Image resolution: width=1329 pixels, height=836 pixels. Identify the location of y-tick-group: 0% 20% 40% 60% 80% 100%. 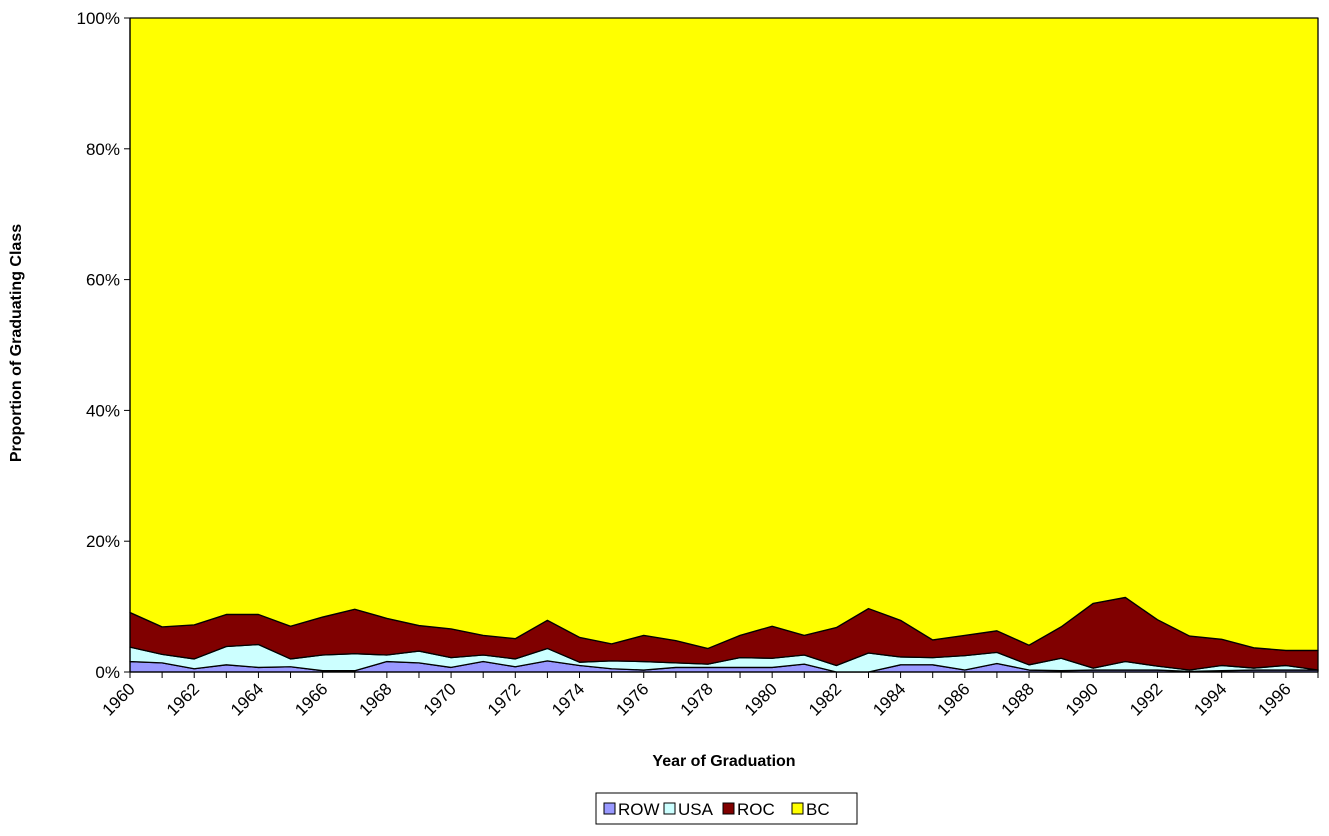
(103, 345).